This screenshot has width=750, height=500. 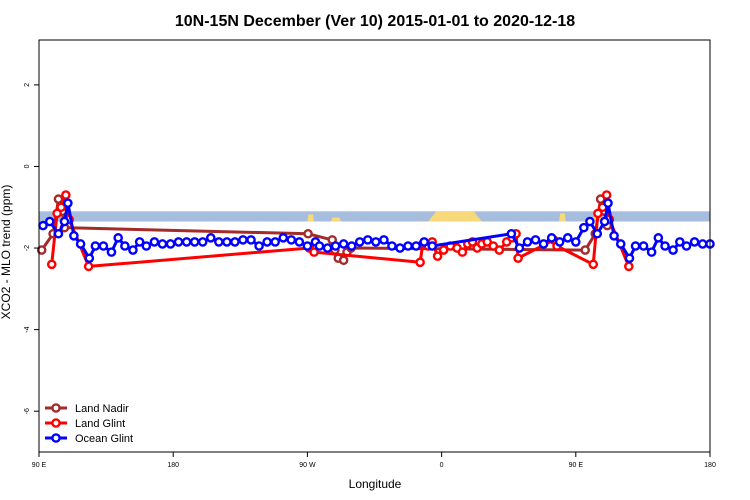 I want to click on legend-label: Ocean Glint, so click(x=104, y=439).